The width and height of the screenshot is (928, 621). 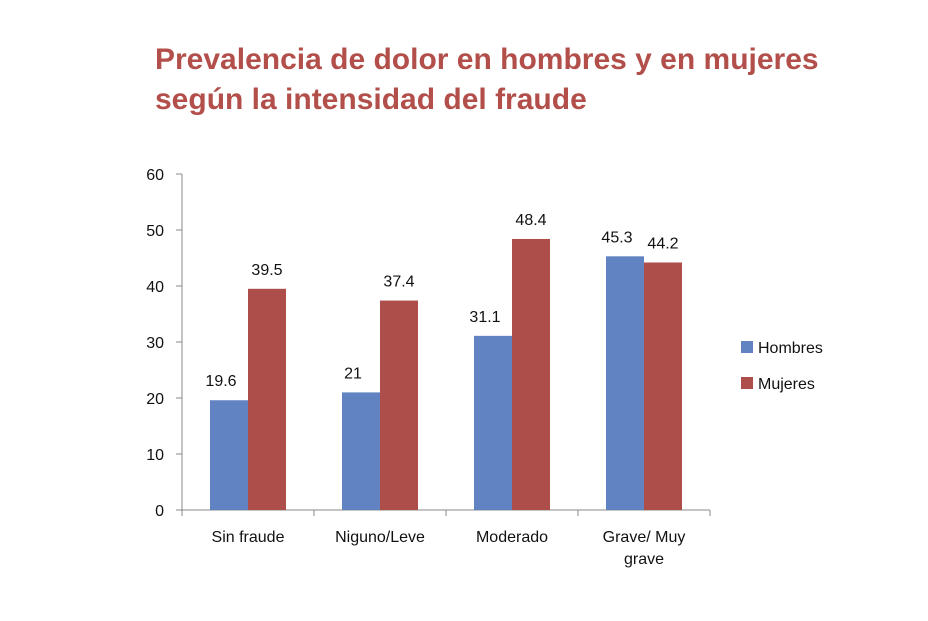 What do you see at coordinates (644, 537) in the screenshot?
I see `x-tick-label: Grave/ Muy` at bounding box center [644, 537].